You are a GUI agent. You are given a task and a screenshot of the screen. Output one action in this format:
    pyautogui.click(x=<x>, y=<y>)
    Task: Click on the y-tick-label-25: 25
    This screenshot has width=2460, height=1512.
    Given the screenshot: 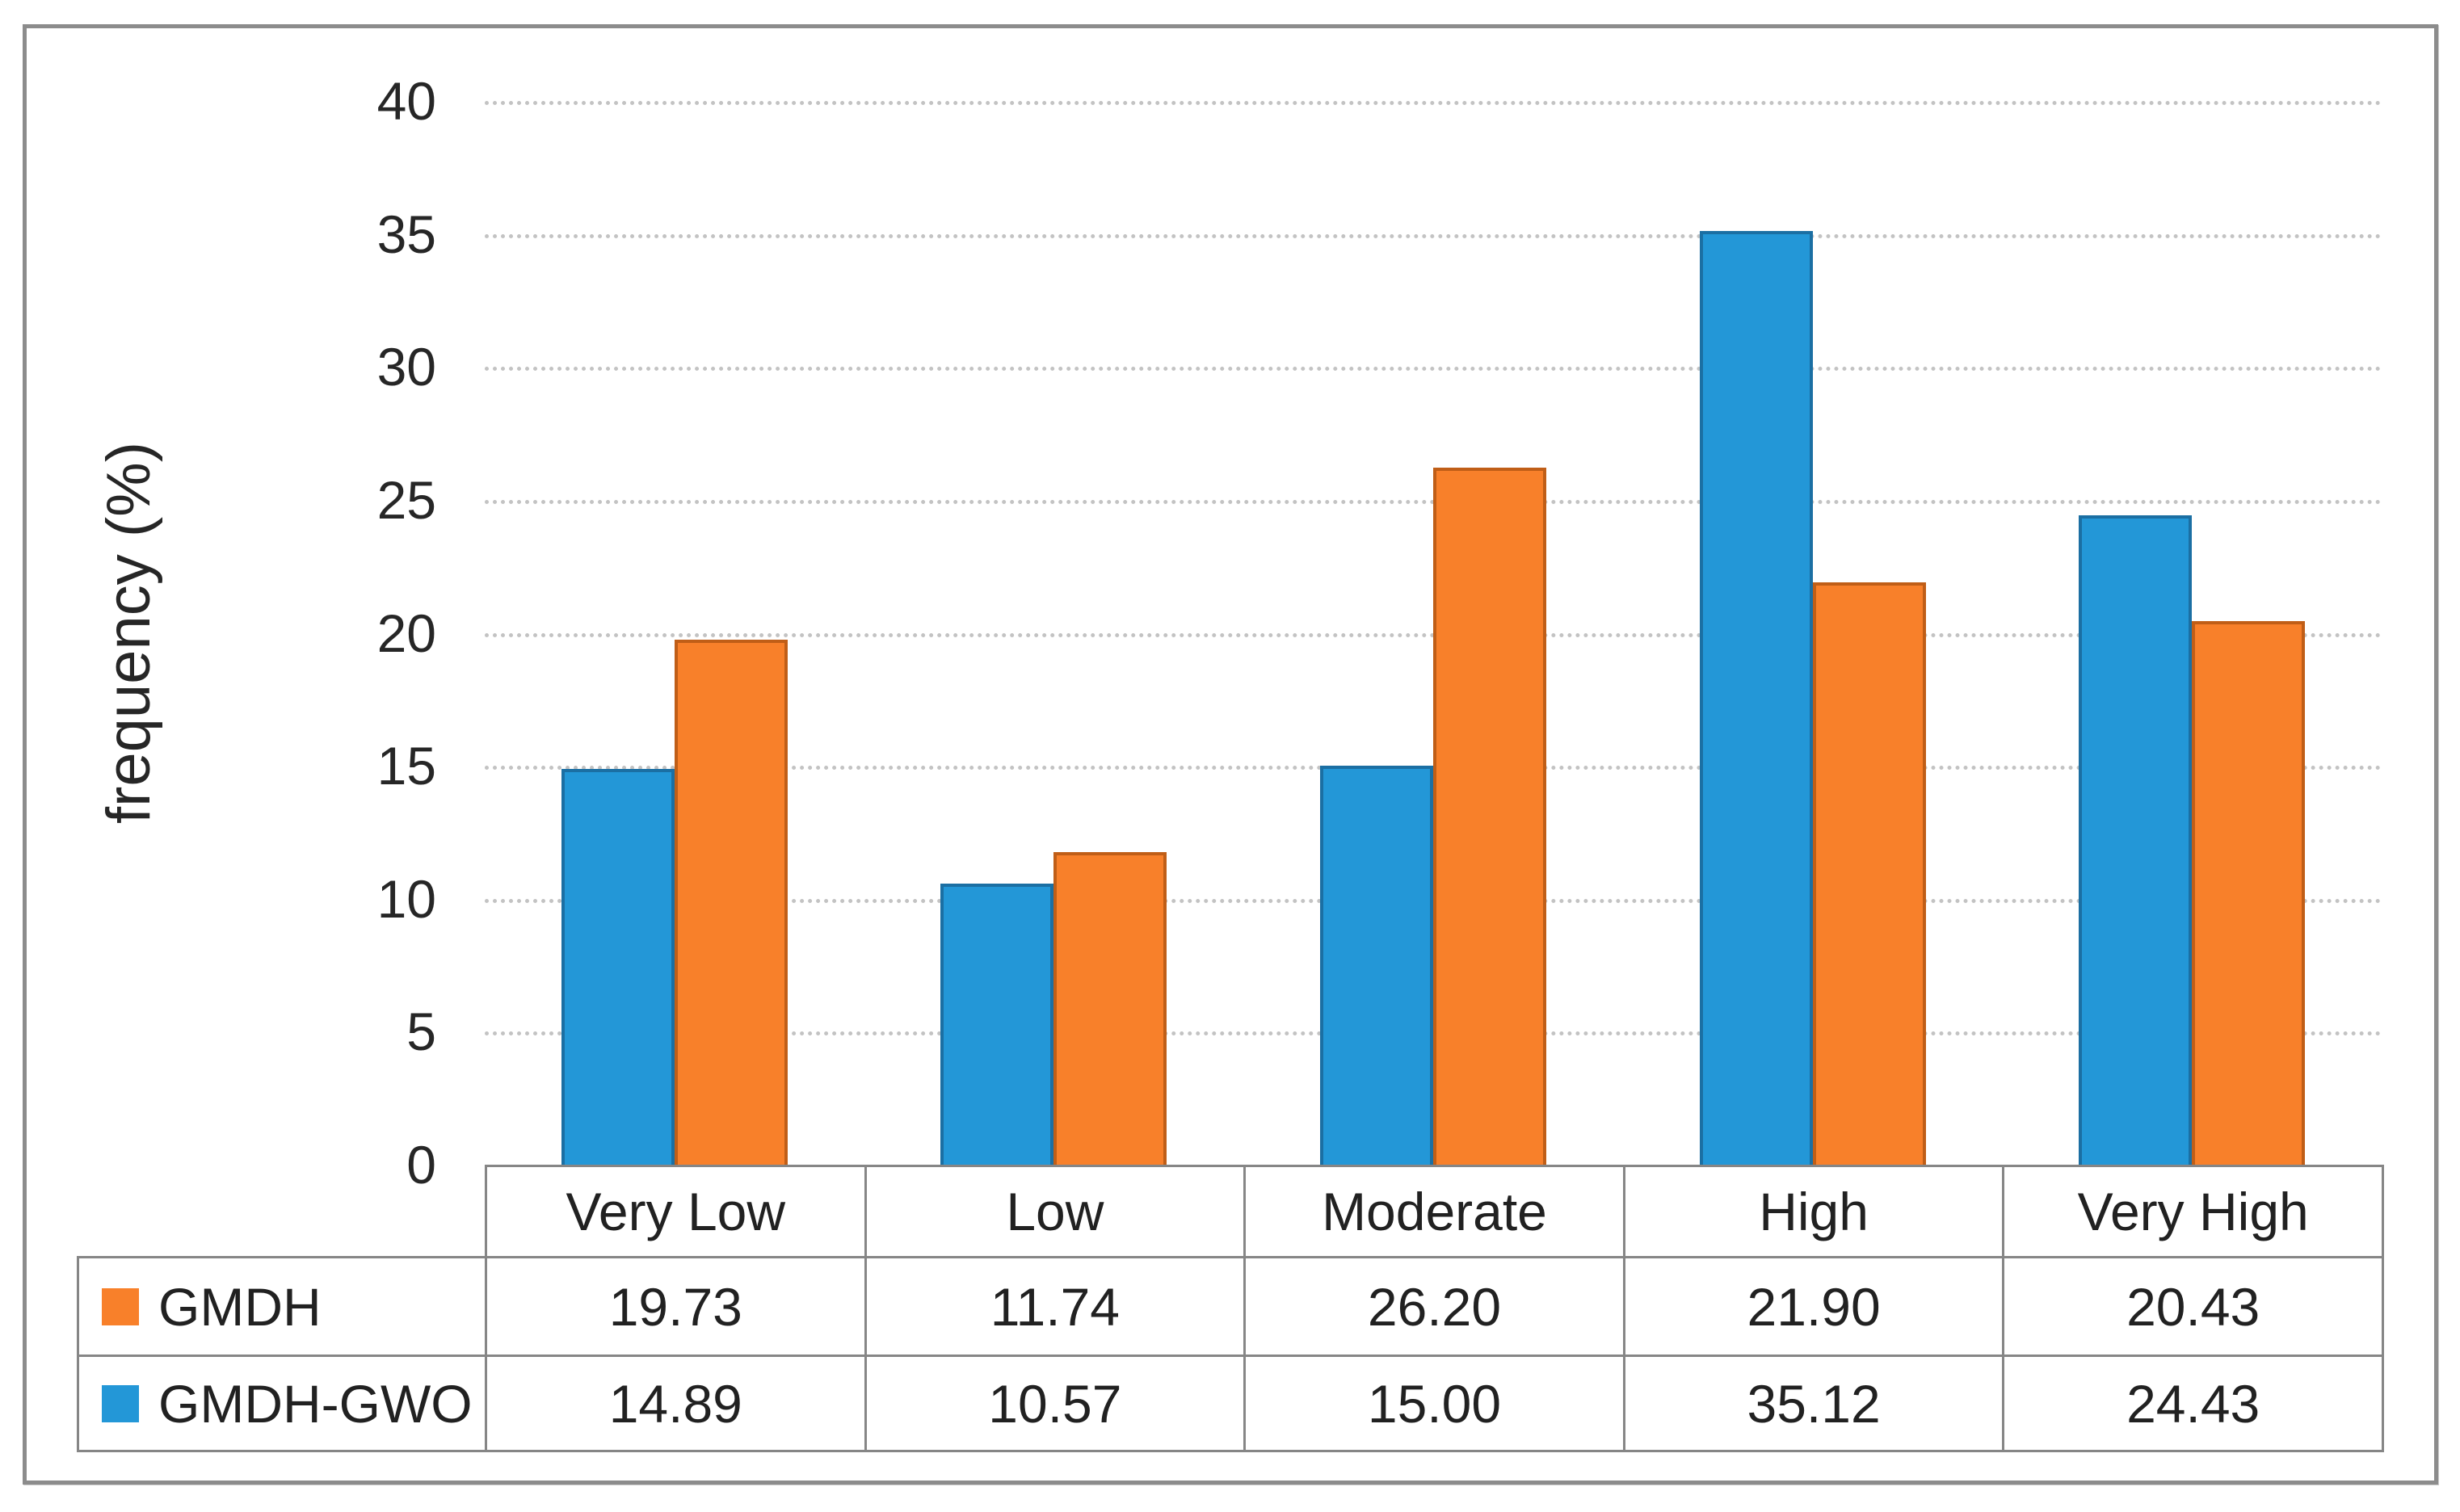 What is the action you would take?
    pyautogui.click(x=406, y=499)
    